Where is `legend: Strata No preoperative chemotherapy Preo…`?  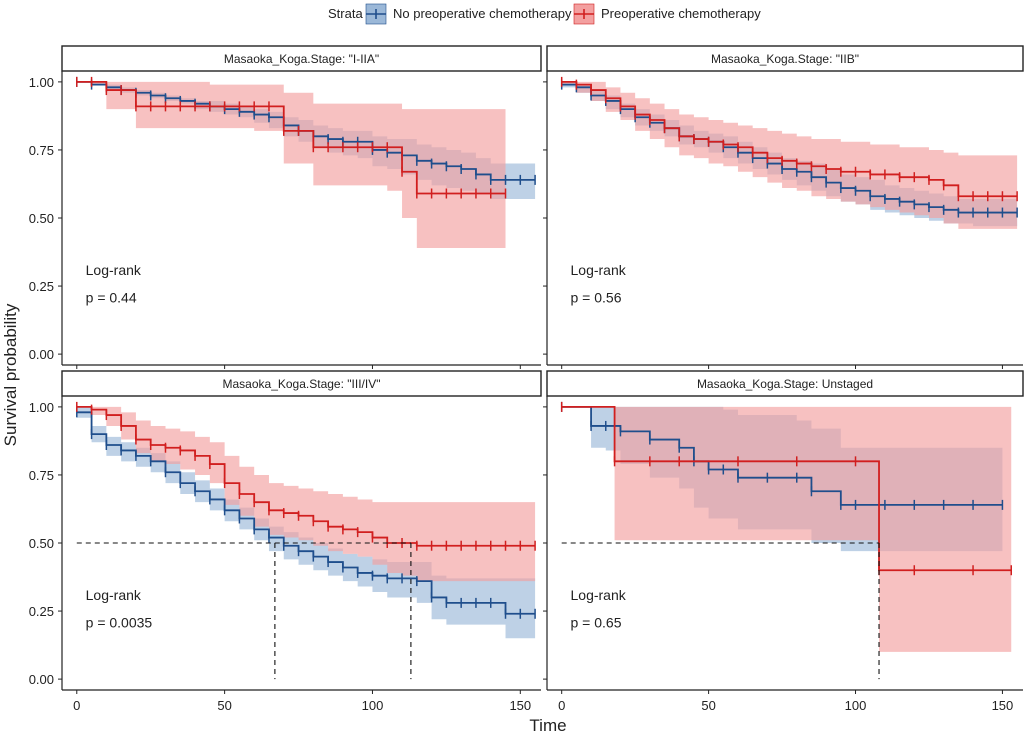 legend: Strata No preoperative chemotherapy Preo… is located at coordinates (544, 14).